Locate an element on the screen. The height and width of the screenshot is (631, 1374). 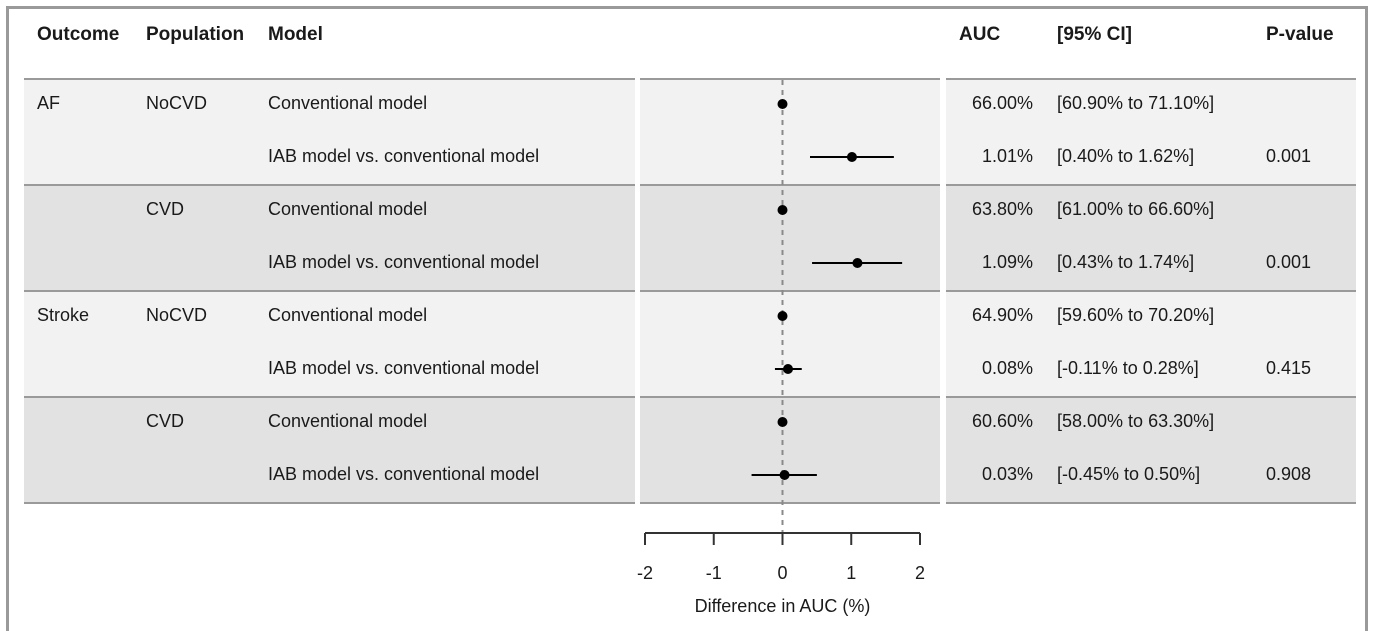
cell-outcome: AF is located at coordinates (49, 103).